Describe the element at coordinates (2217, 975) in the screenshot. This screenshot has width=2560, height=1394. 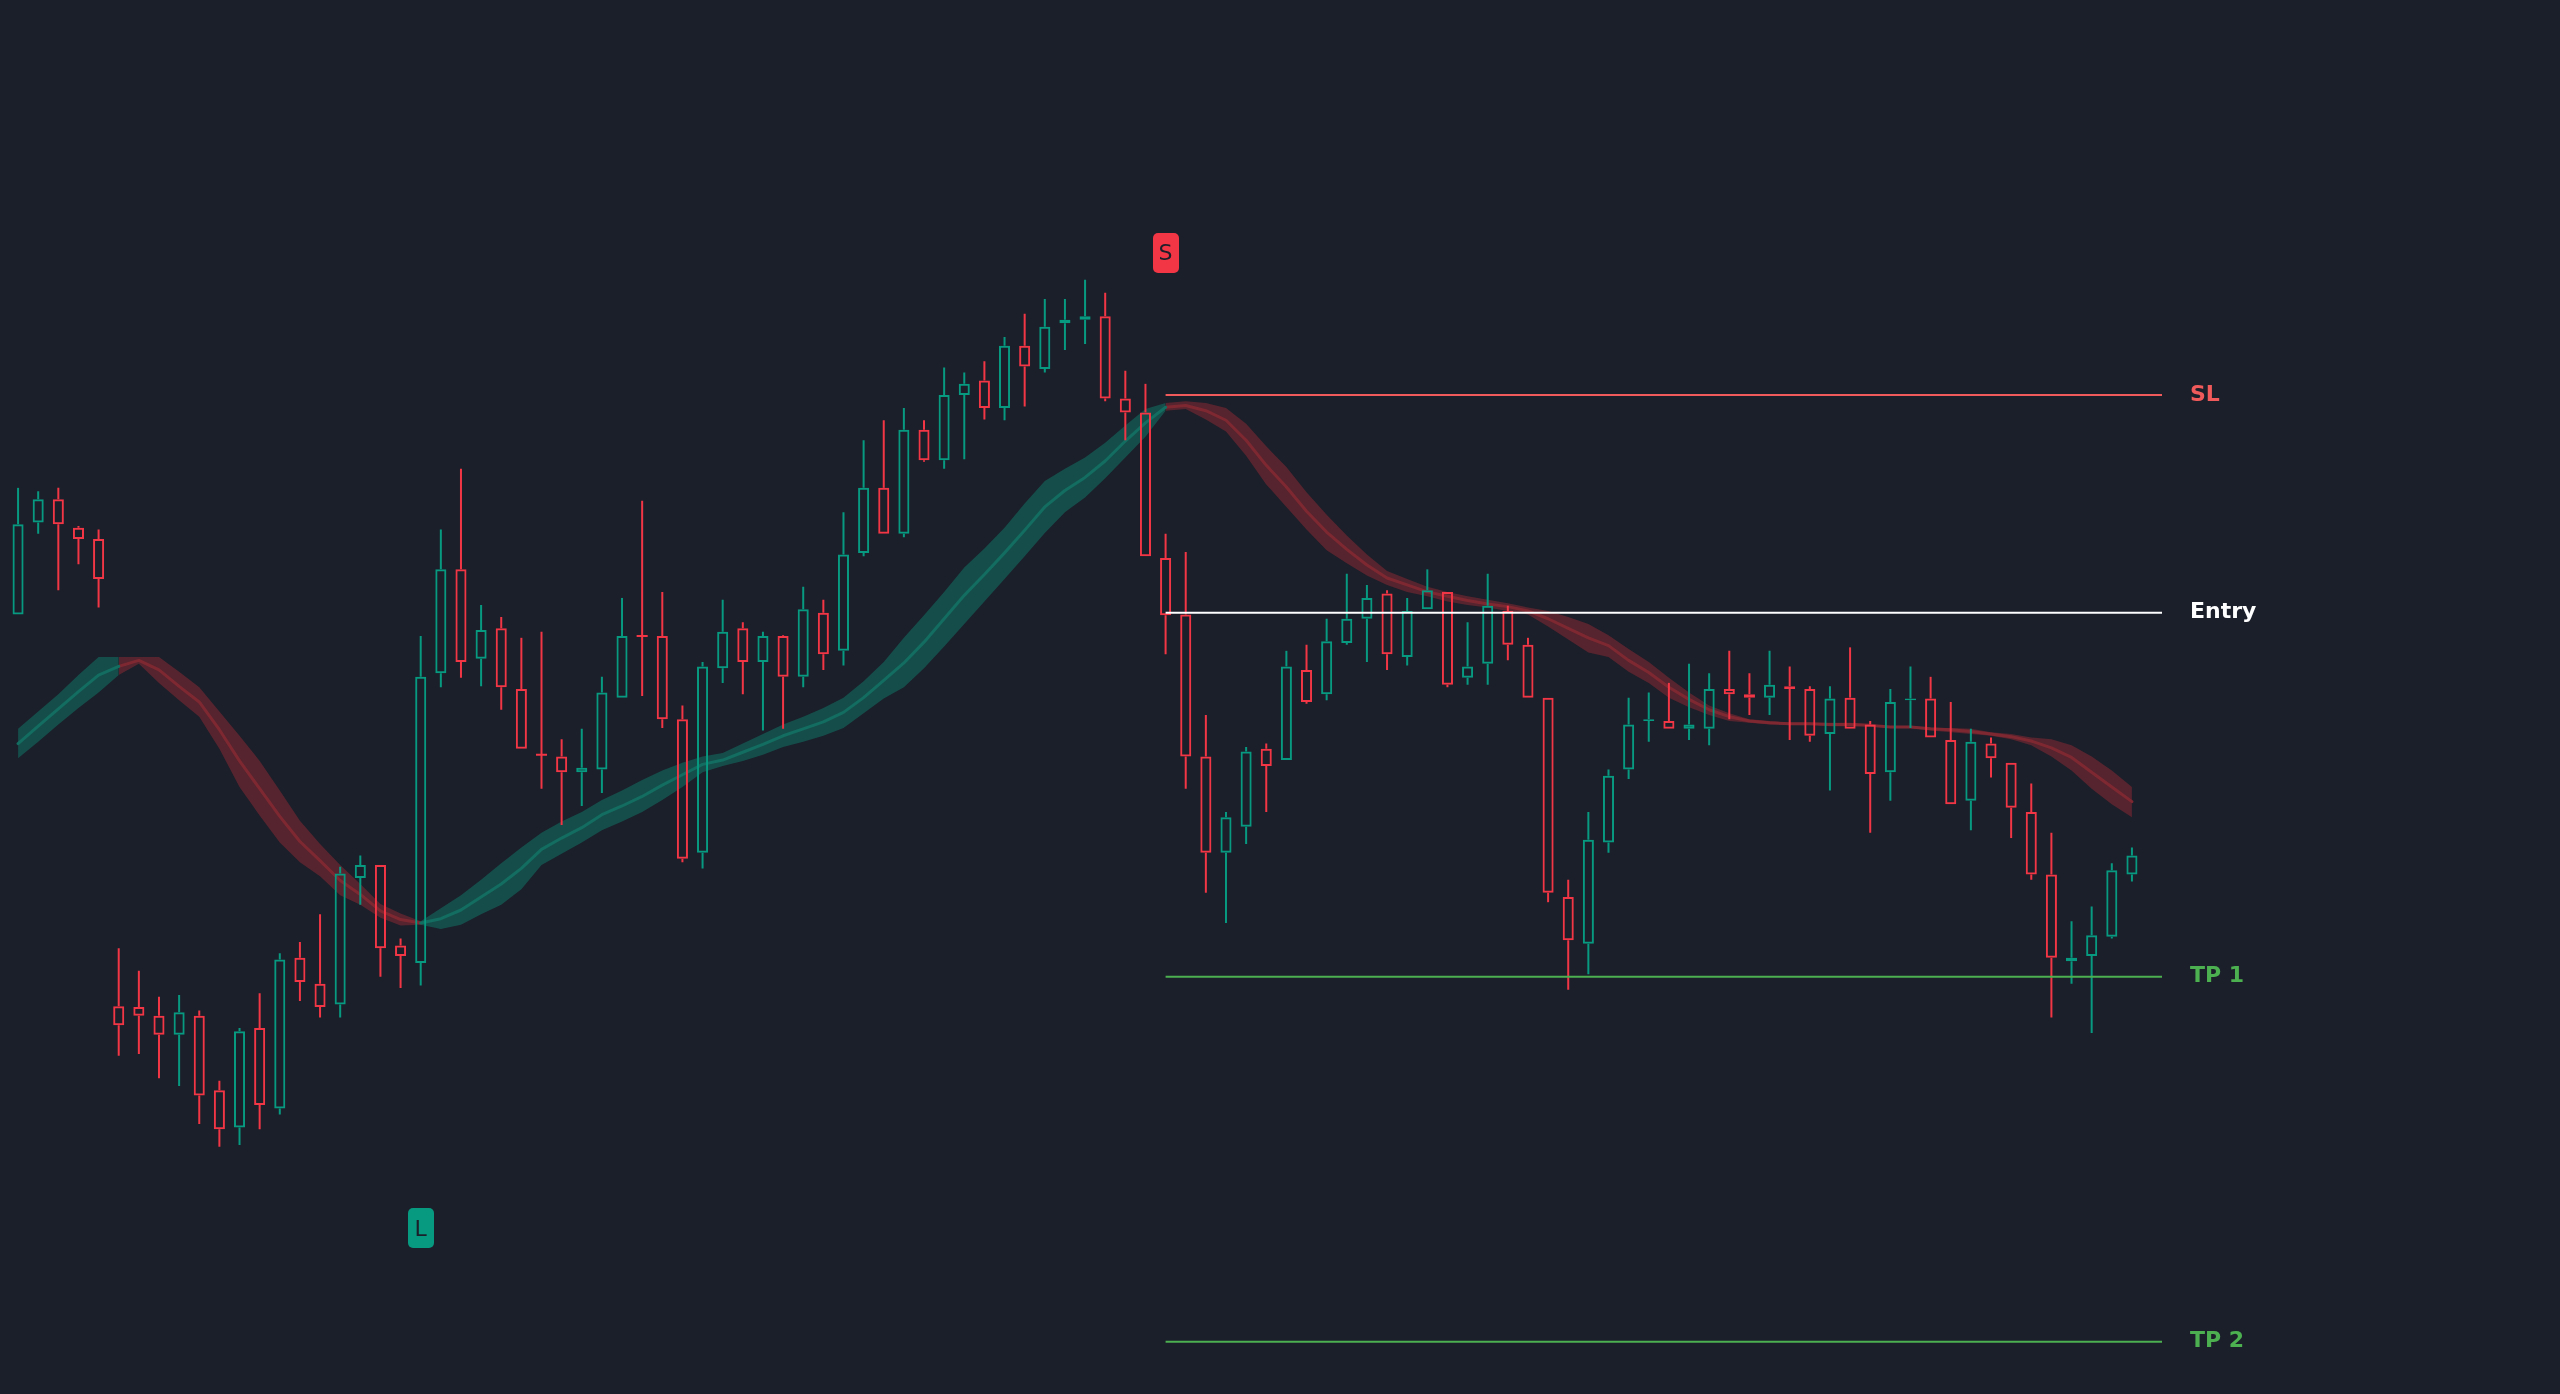
I see `ref-line-label: TP 1` at that location.